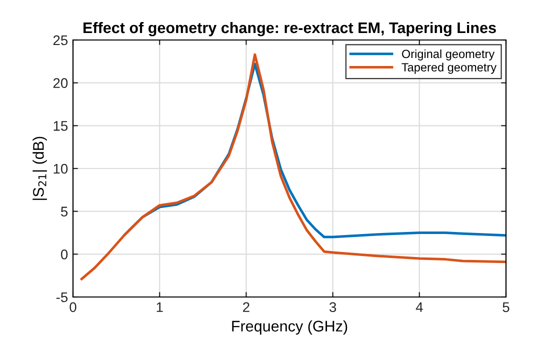 This screenshot has height=337, width=560. Describe the element at coordinates (64, 211) in the screenshot. I see `y-tick-label: 5` at that location.